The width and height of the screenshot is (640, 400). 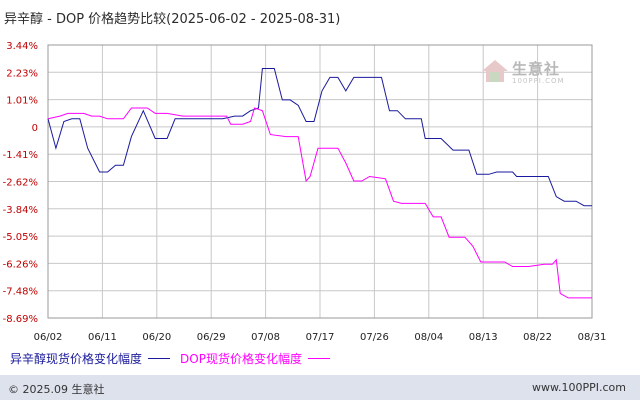 What do you see at coordinates (320, 387) in the screenshot?
I see `footer-bar: © 2025.09 生意社 www.100PPI.com` at bounding box center [320, 387].